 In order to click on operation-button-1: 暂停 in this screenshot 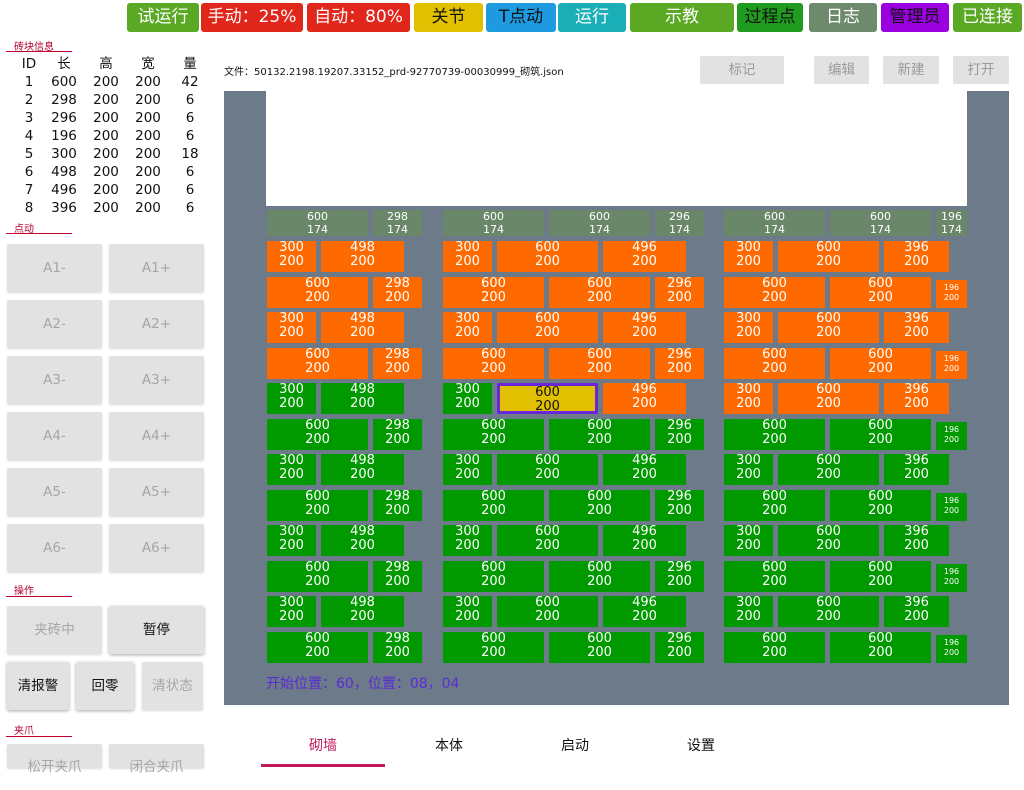, I will do `click(156, 630)`.